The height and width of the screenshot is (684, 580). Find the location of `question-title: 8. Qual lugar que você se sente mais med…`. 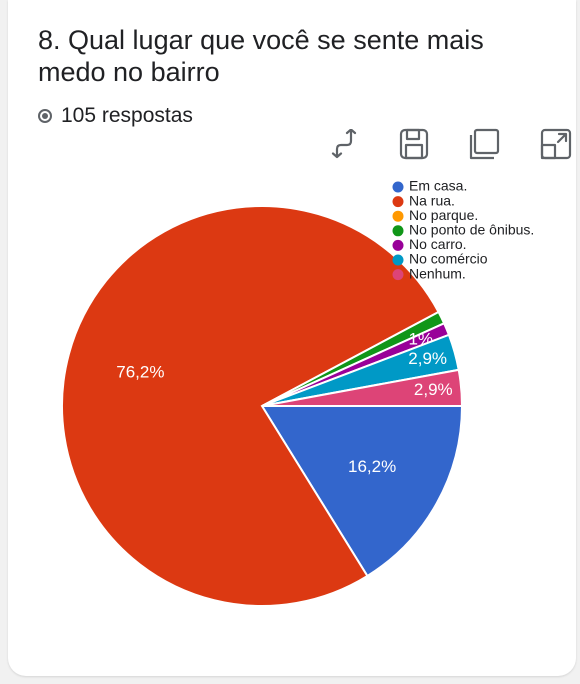

question-title: 8. Qual lugar que você se sente mais med… is located at coordinates (261, 56).